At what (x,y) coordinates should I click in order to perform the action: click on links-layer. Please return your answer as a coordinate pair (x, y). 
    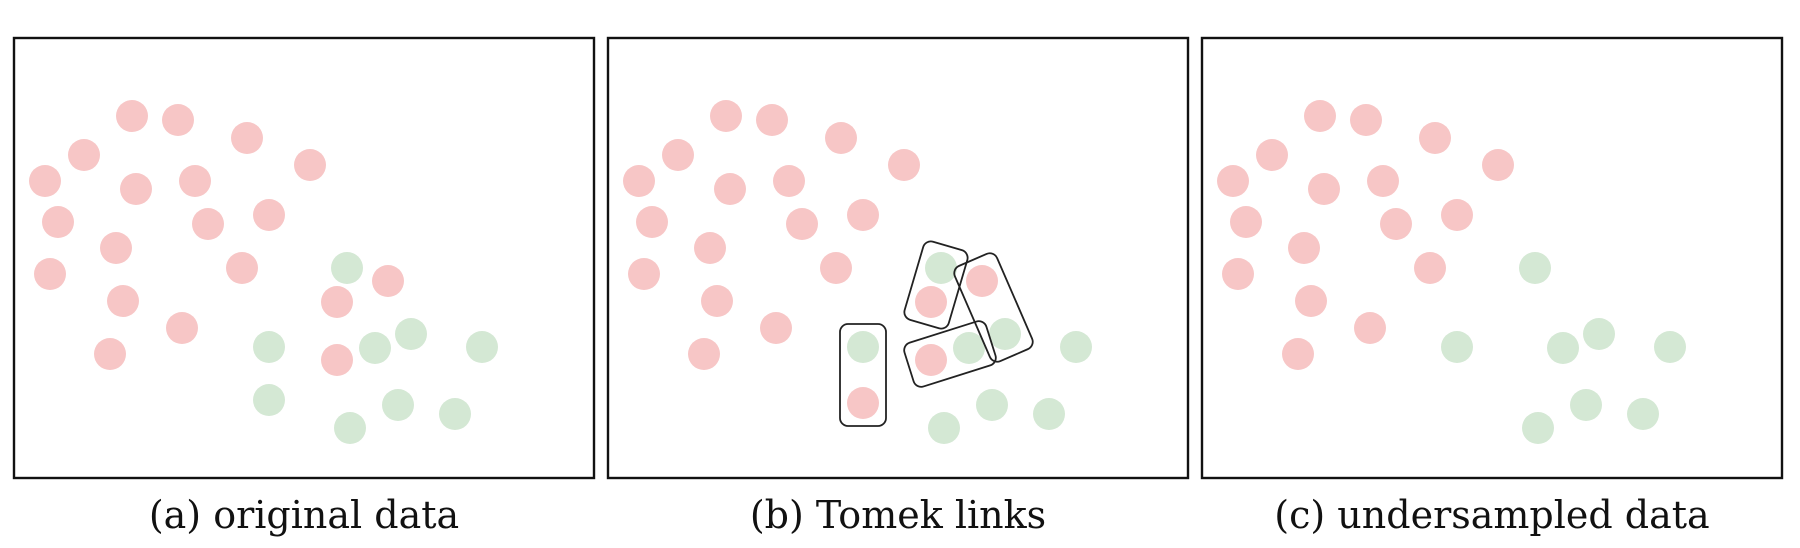
    Looking at the image, I should click on (936, 333).